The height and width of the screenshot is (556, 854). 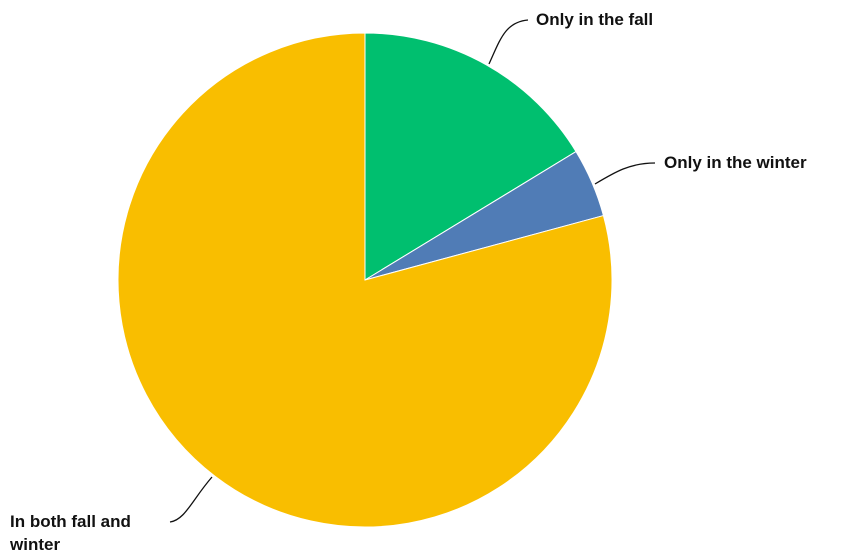 What do you see at coordinates (470, 156) in the screenshot?
I see `pie-slice-only-in-the-fall` at bounding box center [470, 156].